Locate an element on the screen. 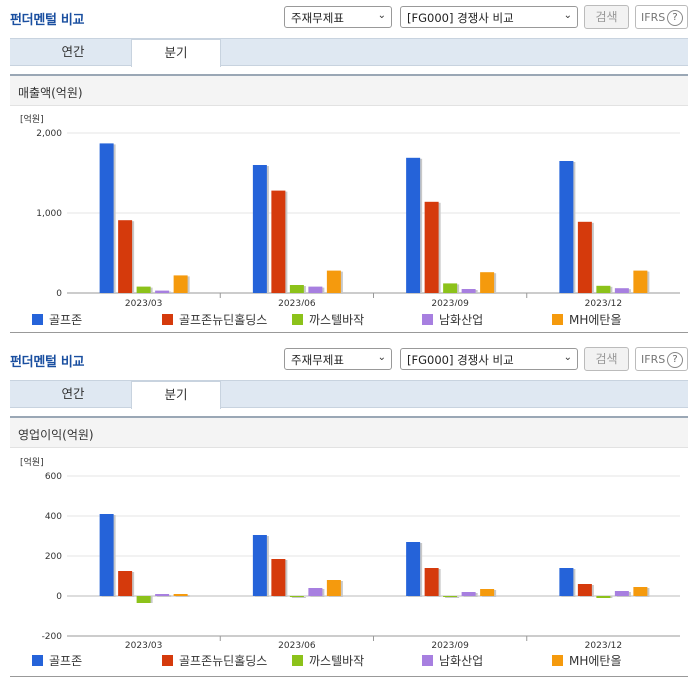 The height and width of the screenshot is (684, 696). ifrs-label: IFRS is located at coordinates (653, 359).